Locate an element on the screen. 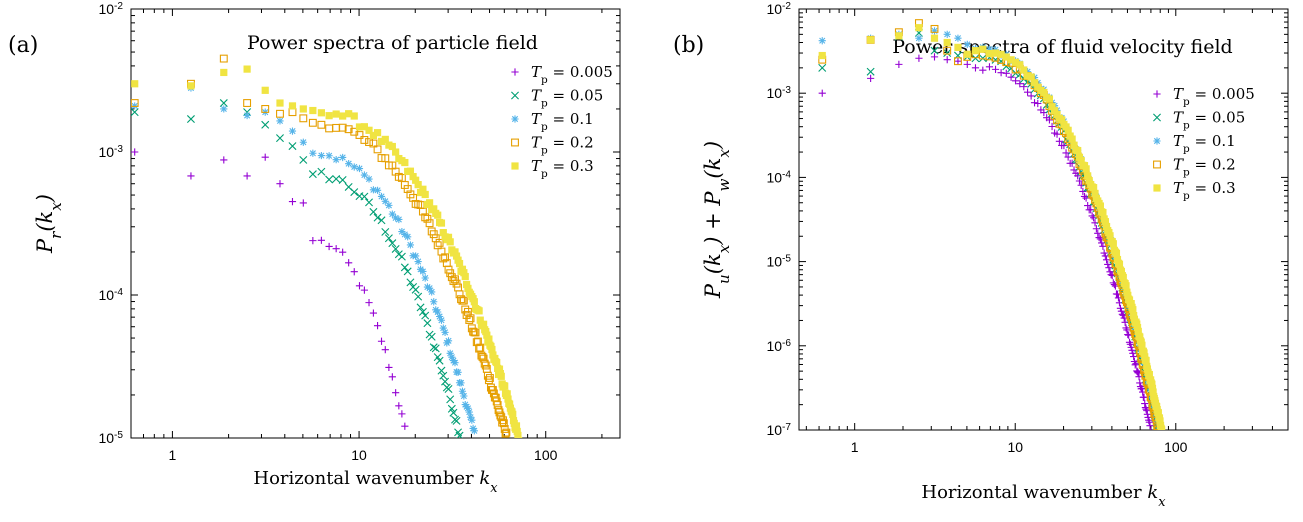 The width and height of the screenshot is (1303, 522). y-tick-label: 10⁻⁶ is located at coordinates (778, 345).